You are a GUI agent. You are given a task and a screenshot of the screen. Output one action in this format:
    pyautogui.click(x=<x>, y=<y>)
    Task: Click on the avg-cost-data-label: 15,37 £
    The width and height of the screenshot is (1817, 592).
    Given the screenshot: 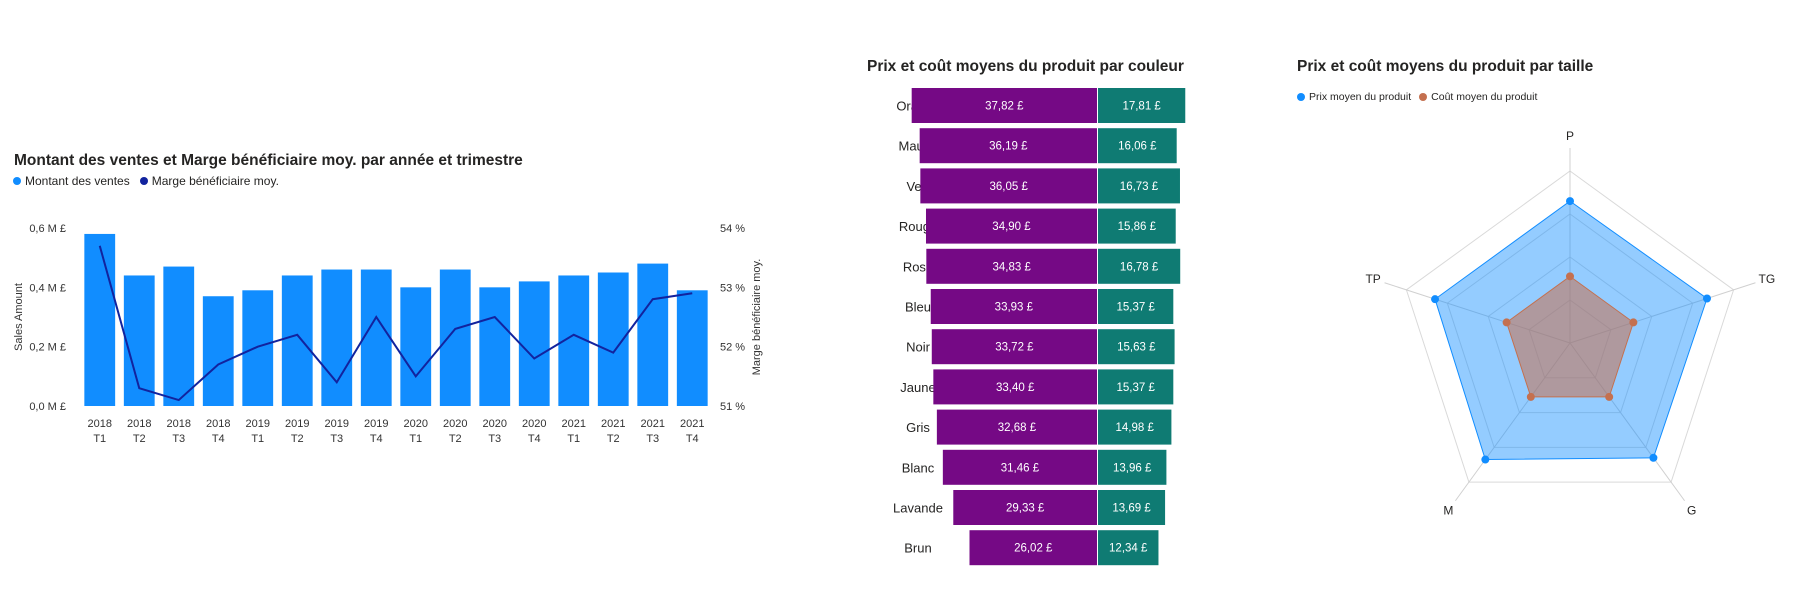 What is the action you would take?
    pyautogui.click(x=1135, y=308)
    